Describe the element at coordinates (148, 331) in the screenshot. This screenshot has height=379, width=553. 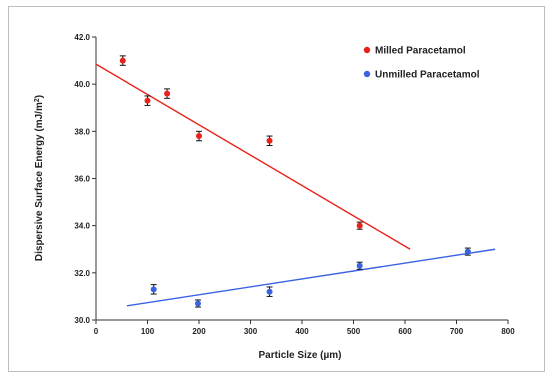
I see `x-tick-label: 100` at that location.